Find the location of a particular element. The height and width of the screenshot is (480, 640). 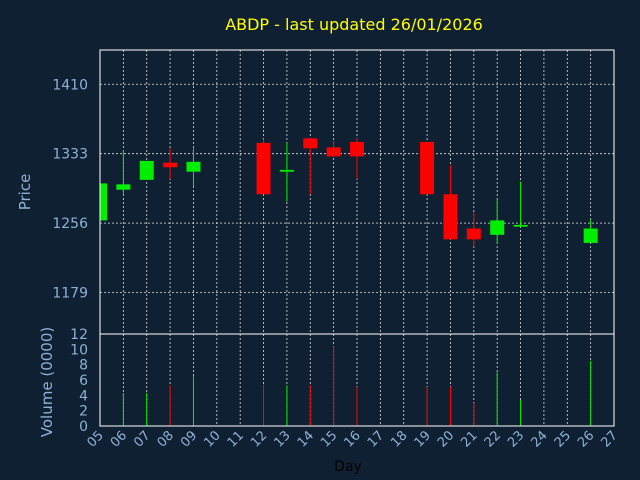

volume-tick-label: 6 is located at coordinates (83, 381).